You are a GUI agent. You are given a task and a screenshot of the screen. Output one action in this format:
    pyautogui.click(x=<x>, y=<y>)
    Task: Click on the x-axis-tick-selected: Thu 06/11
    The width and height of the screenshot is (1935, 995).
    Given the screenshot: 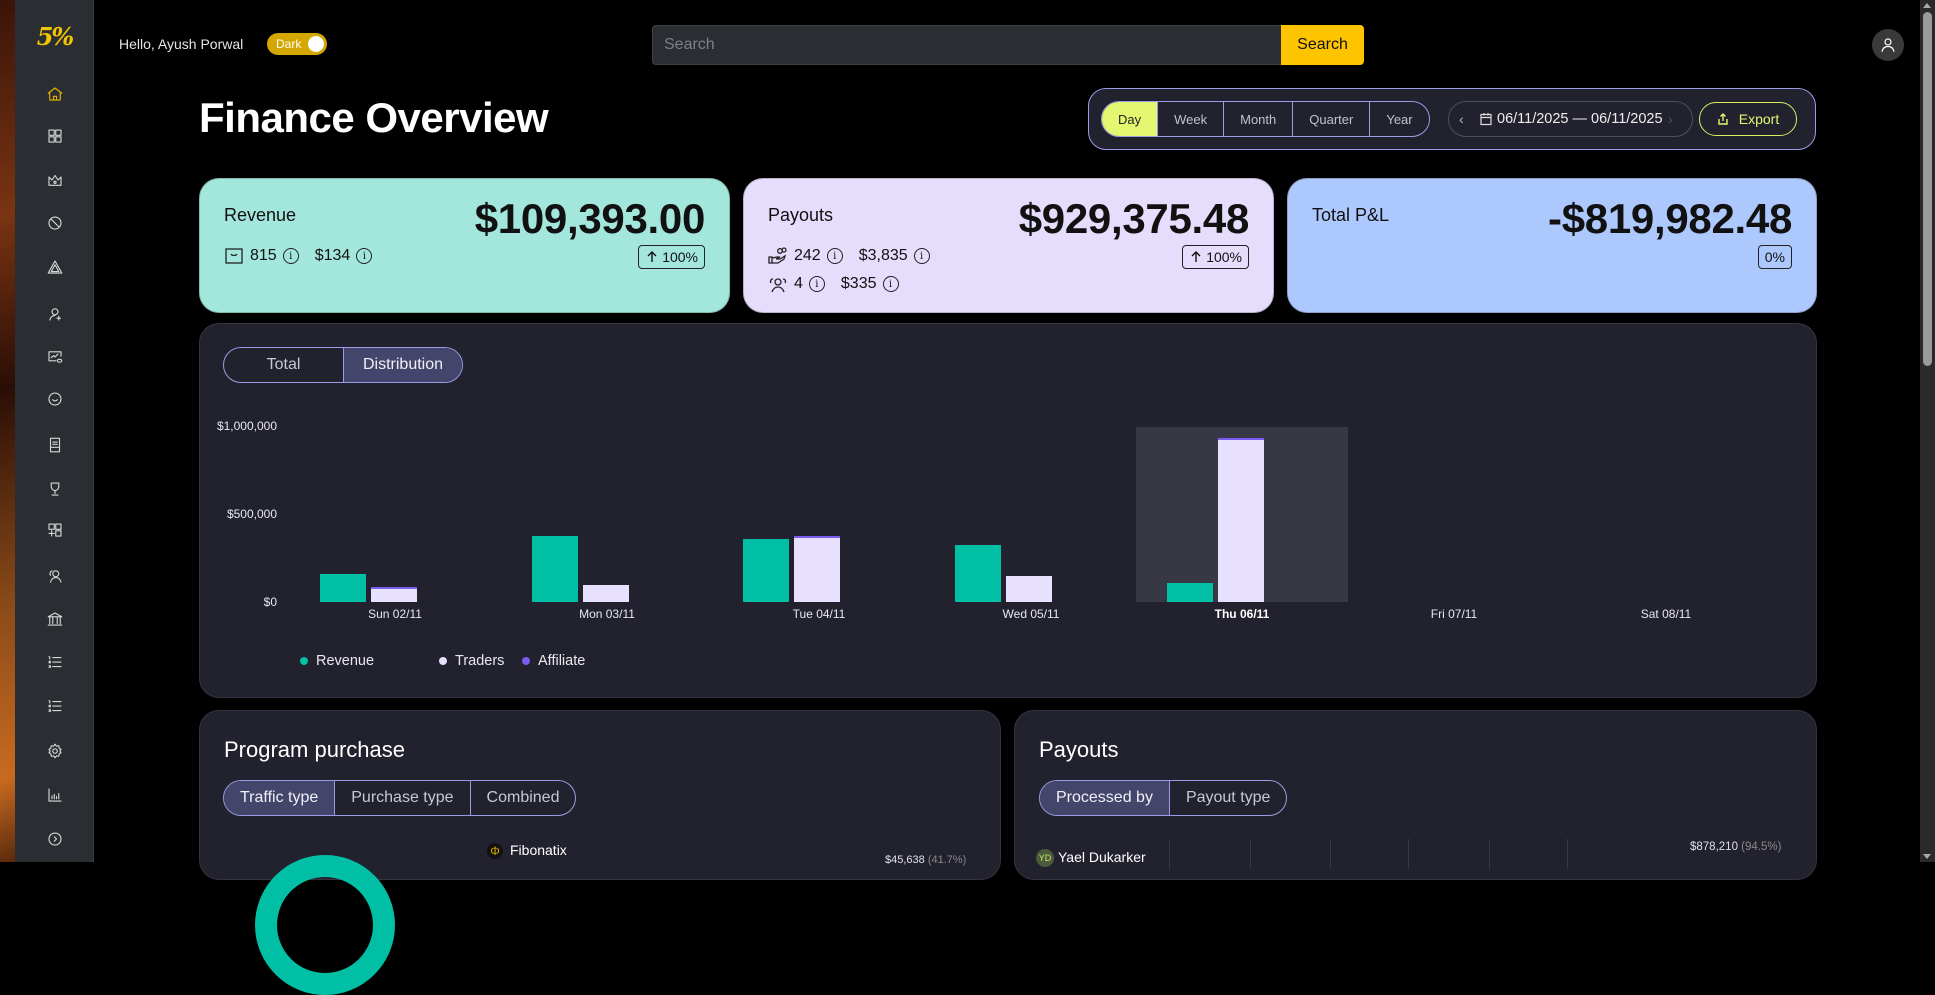 What is the action you would take?
    pyautogui.click(x=1242, y=614)
    